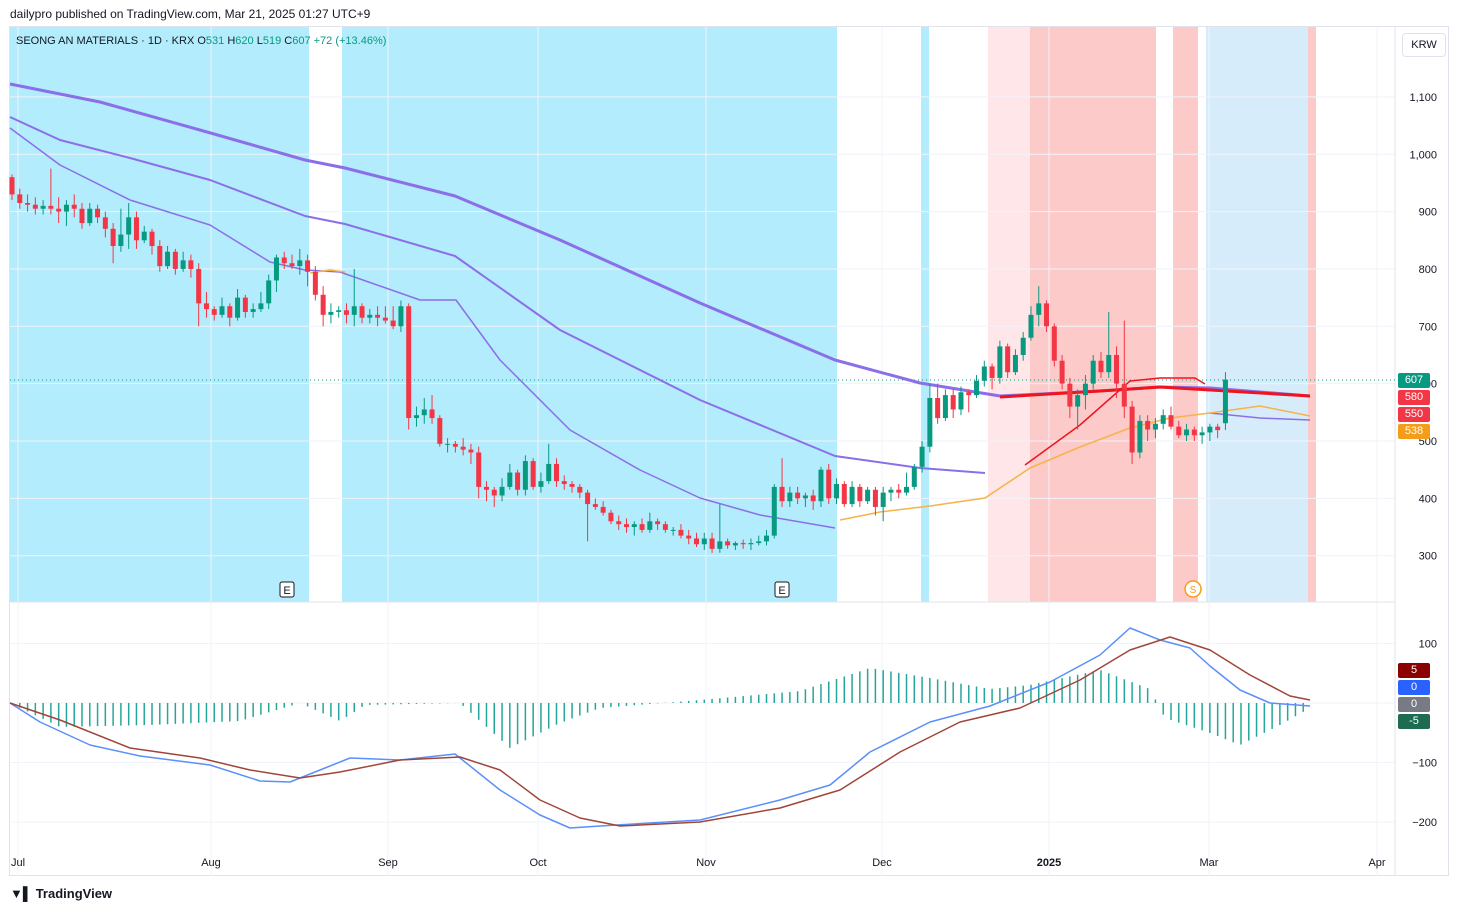 The height and width of the screenshot is (912, 1460). I want to click on ema-red-line, so click(1115, 421).